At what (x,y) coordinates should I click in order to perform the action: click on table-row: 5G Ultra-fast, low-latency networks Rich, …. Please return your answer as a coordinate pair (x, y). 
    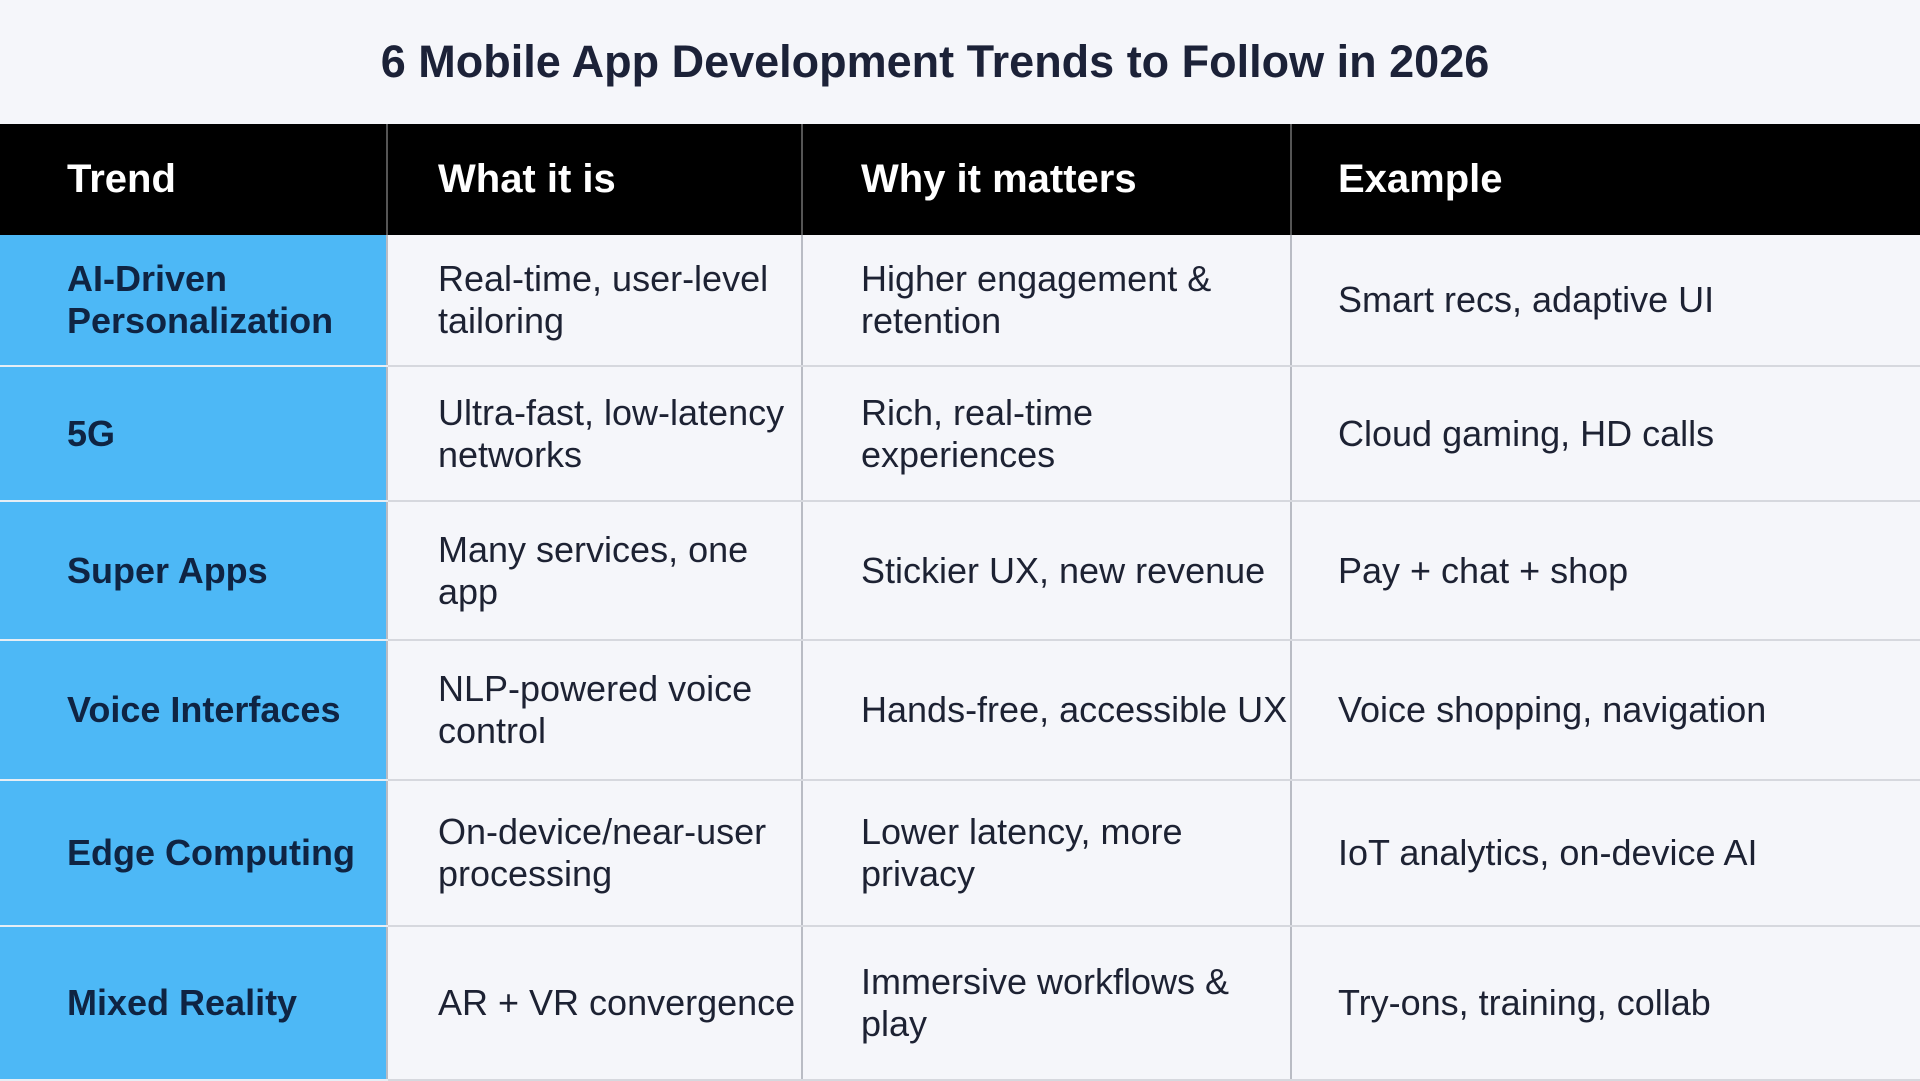
    Looking at the image, I should click on (960, 434).